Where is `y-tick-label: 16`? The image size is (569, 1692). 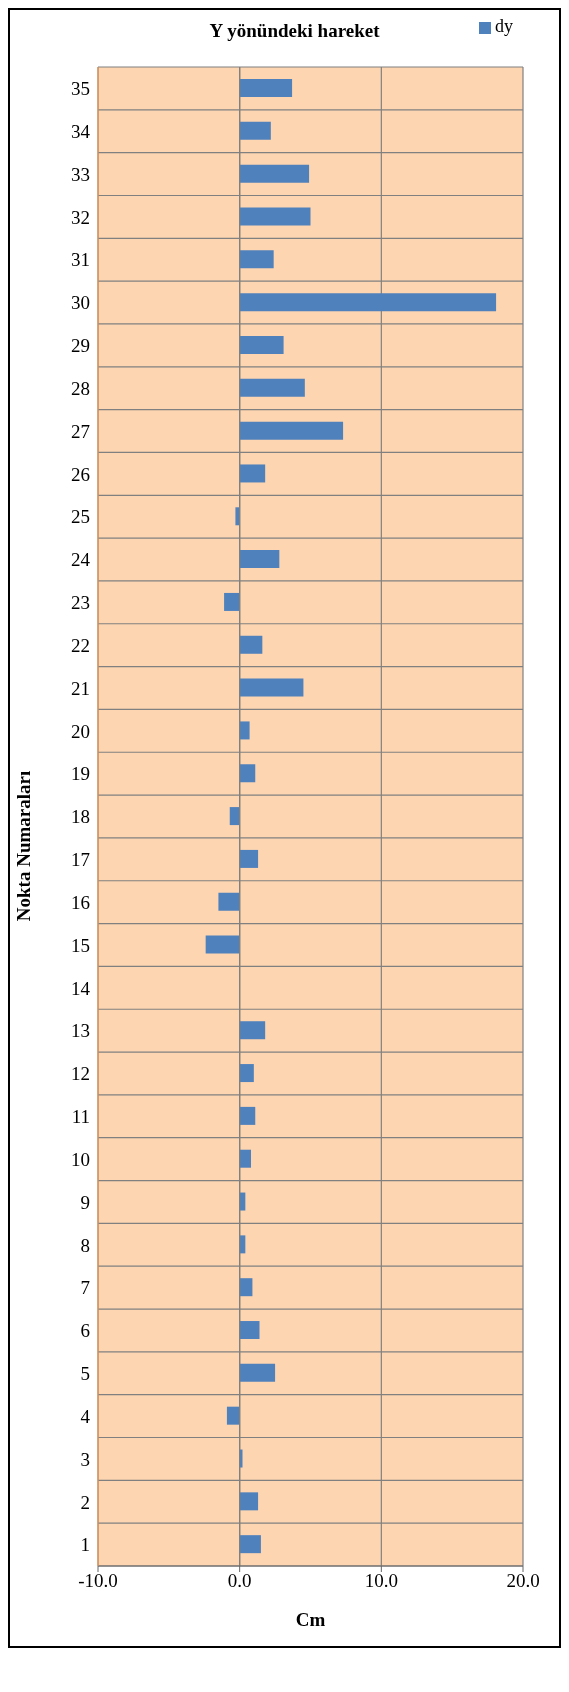
y-tick-label: 16 is located at coordinates (80, 902).